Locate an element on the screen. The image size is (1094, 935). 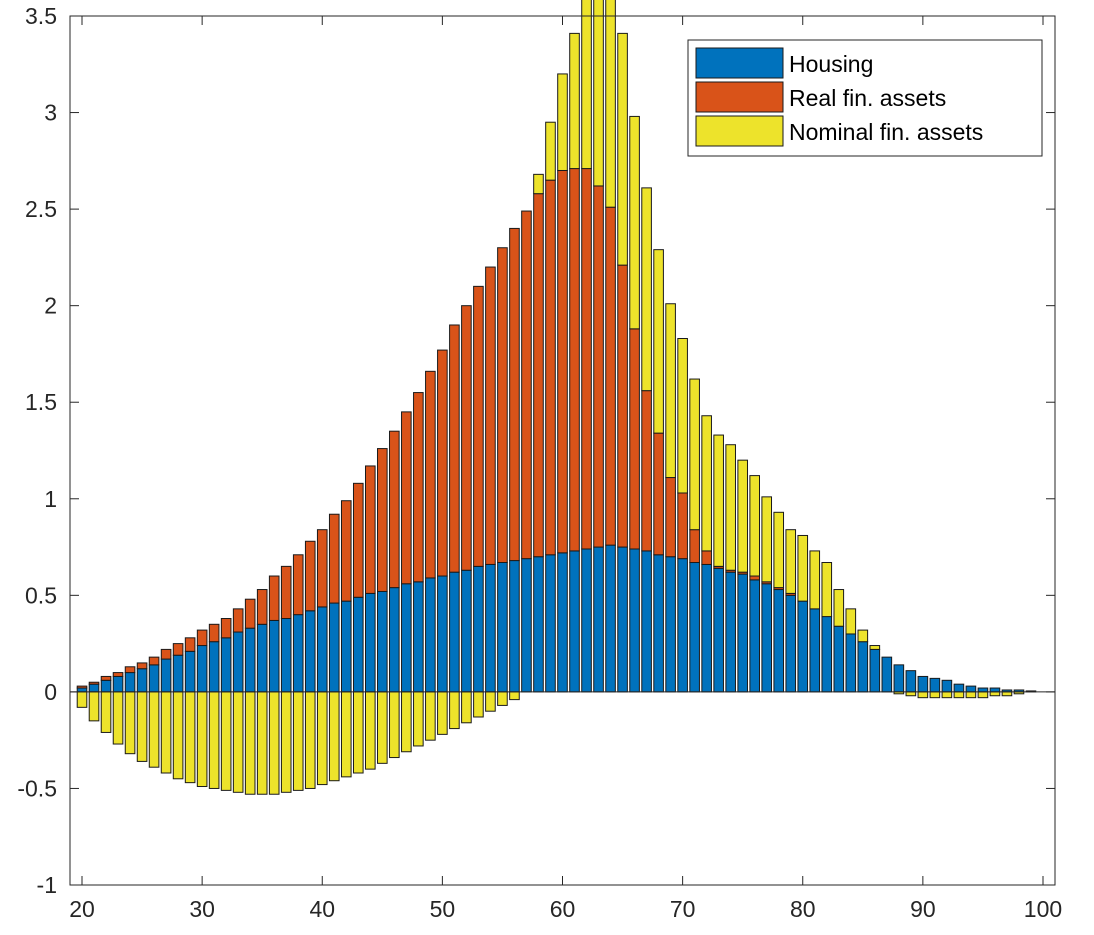
x-tick-label: 20 is located at coordinates (82, 909).